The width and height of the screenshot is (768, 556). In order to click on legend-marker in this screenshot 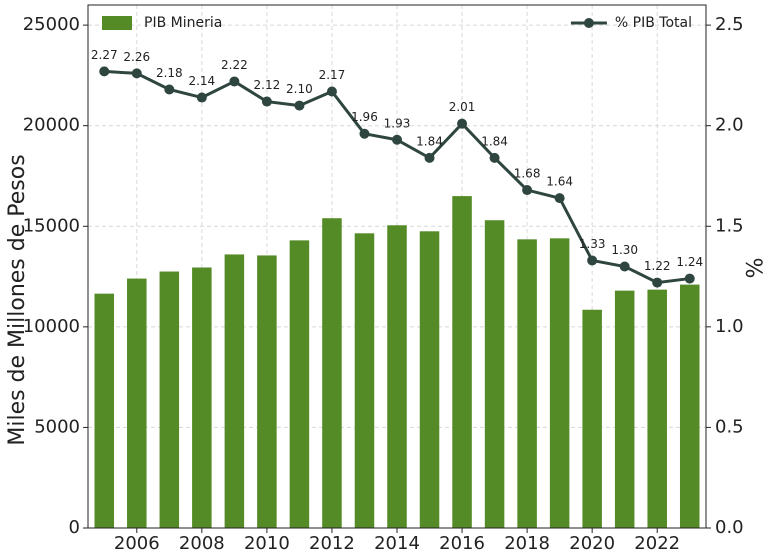, I will do `click(588, 23)`.